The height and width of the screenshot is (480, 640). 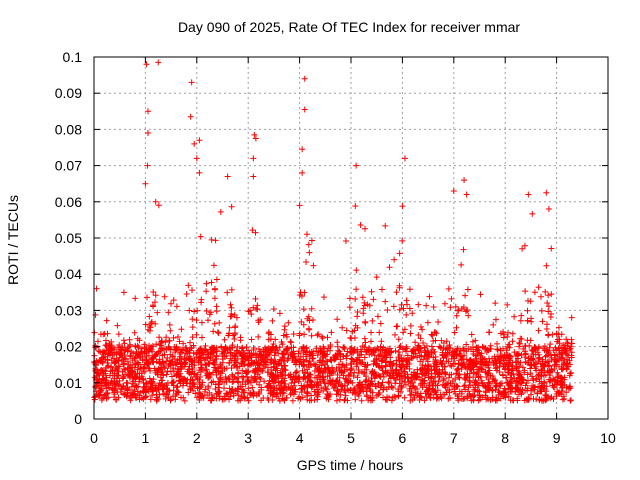 What do you see at coordinates (68, 238) in the screenshot?
I see `y-tick-label: 0.05` at bounding box center [68, 238].